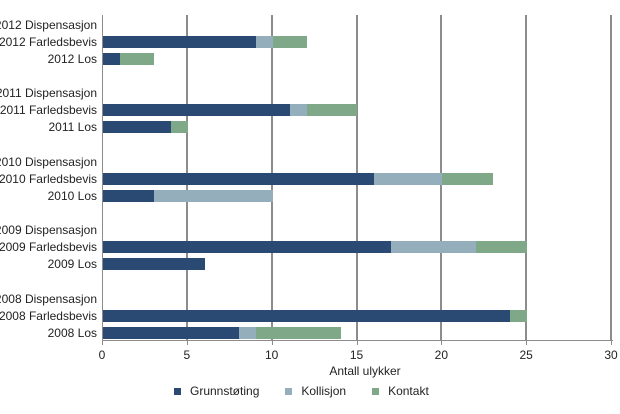  I want to click on legend-item-kollisjon: Kollisjon, so click(315, 391).